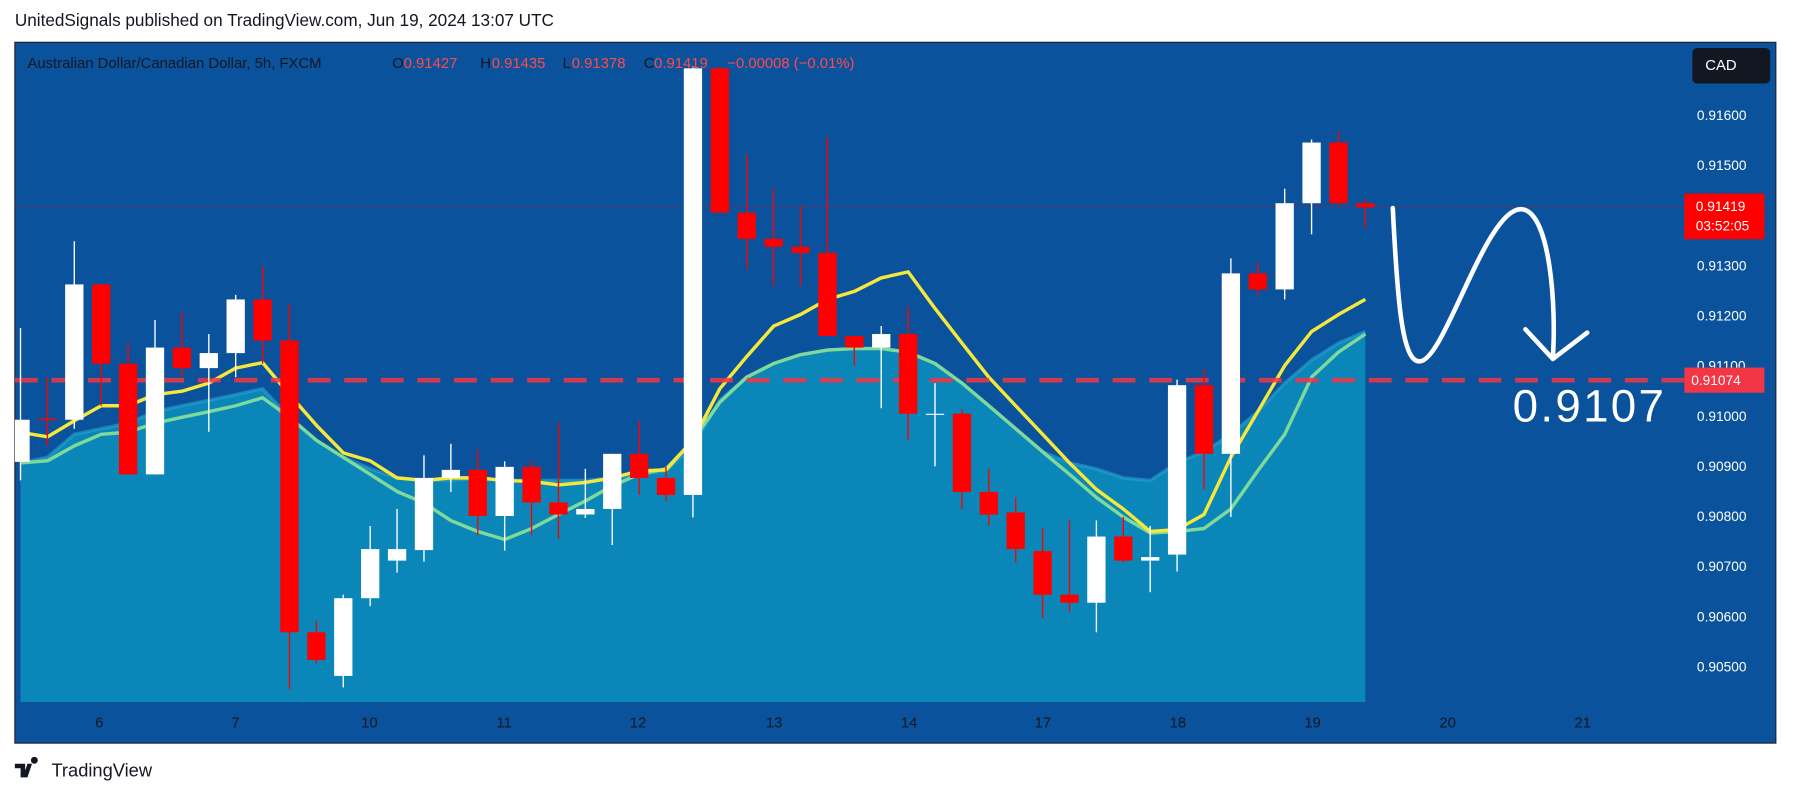 This screenshot has height=798, width=1793. Describe the element at coordinates (101, 770) in the screenshot. I see `footer-brand: TradingView` at that location.